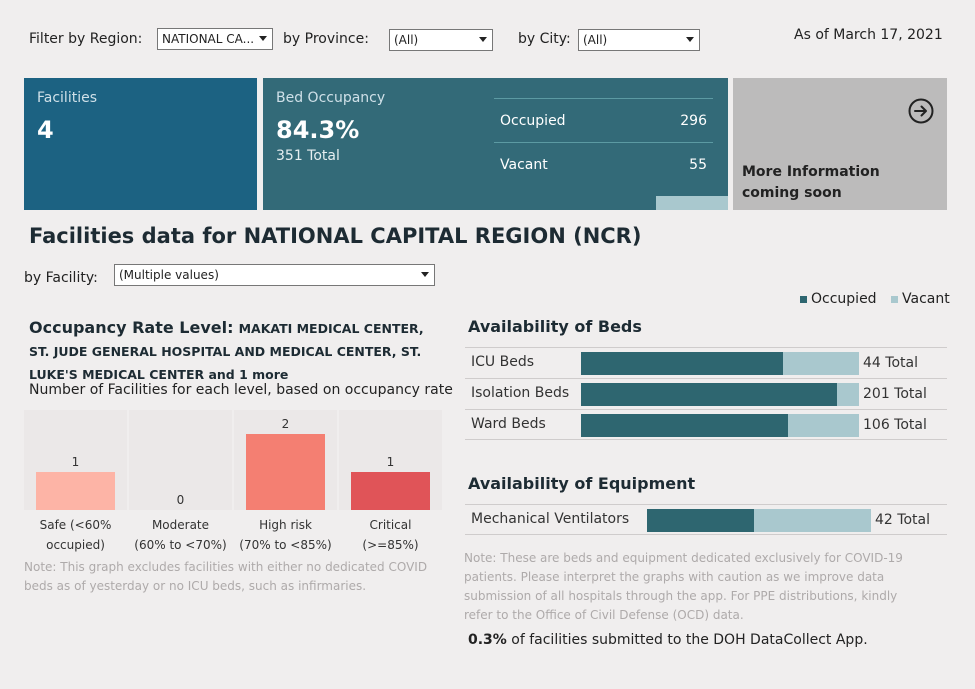  I want to click on availability-row: ICU Beds 44 Total, so click(706, 362).